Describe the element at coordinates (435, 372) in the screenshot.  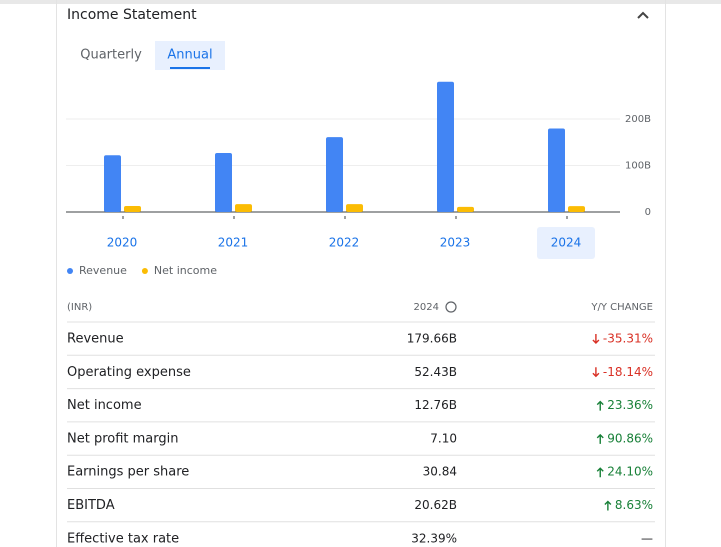
I see `row-value: 52.43B` at that location.